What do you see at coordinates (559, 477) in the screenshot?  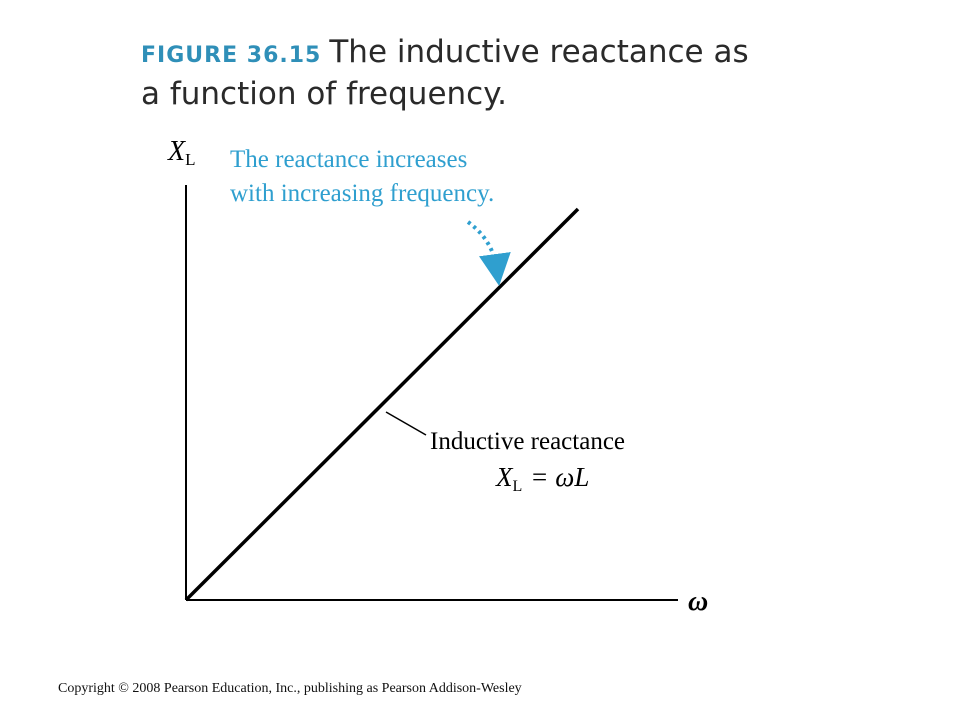 I see `formula-rhs: = ωL` at bounding box center [559, 477].